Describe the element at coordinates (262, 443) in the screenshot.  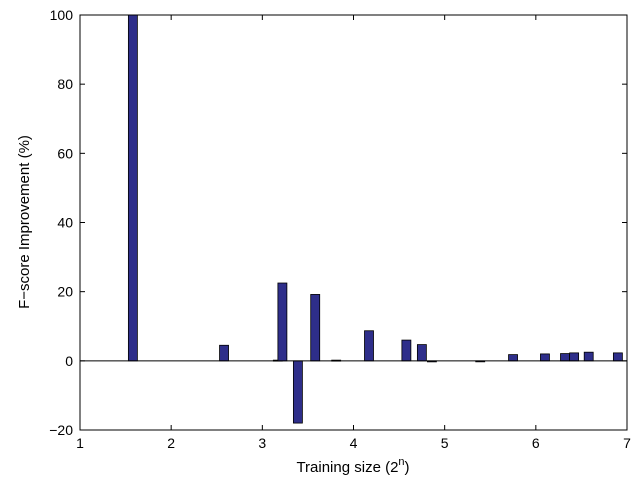
I see `x-tick-label: 3` at that location.